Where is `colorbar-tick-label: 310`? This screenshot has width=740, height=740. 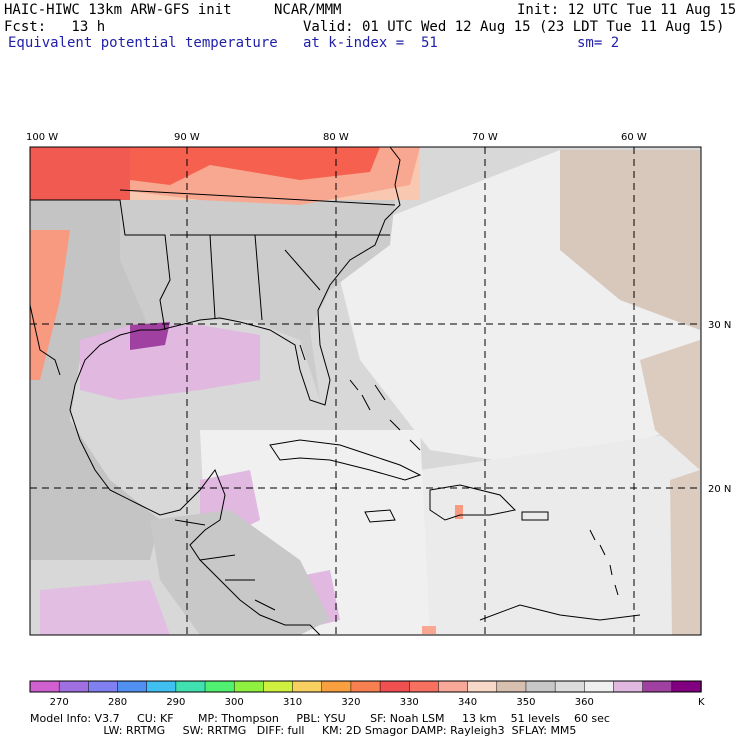 colorbar-tick-label: 310 is located at coordinates (292, 702).